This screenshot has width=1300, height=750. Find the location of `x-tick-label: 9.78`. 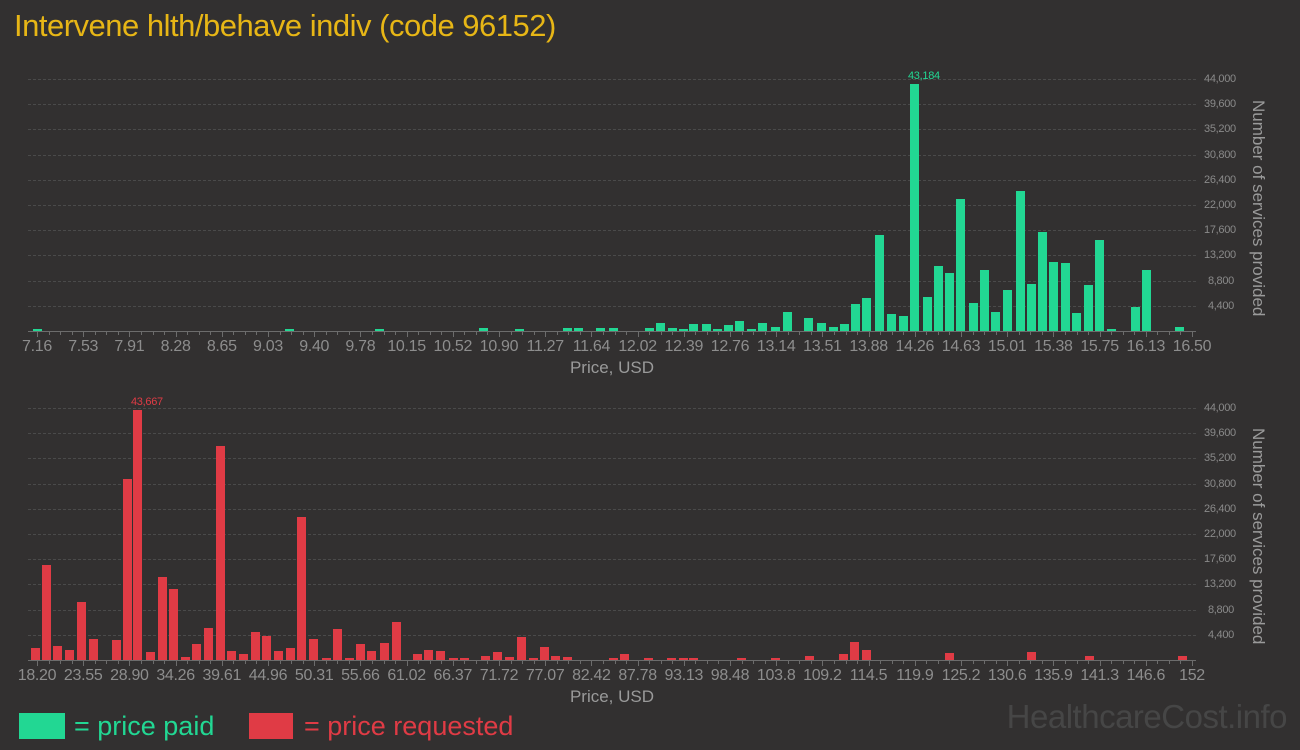

x-tick-label: 9.78 is located at coordinates (360, 346).